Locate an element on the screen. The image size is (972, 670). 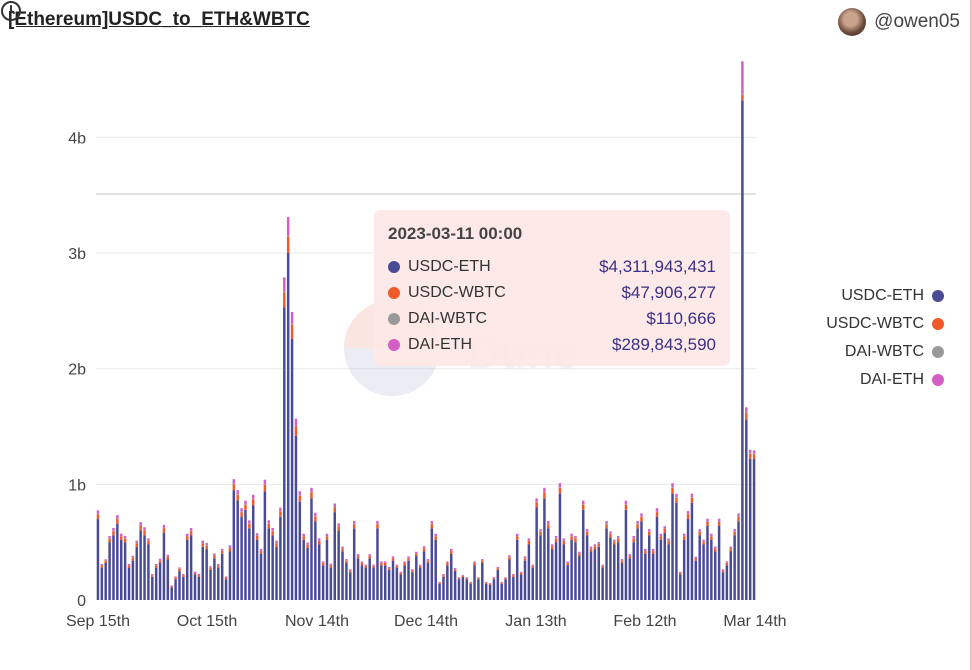
avatar is located at coordinates (852, 22).